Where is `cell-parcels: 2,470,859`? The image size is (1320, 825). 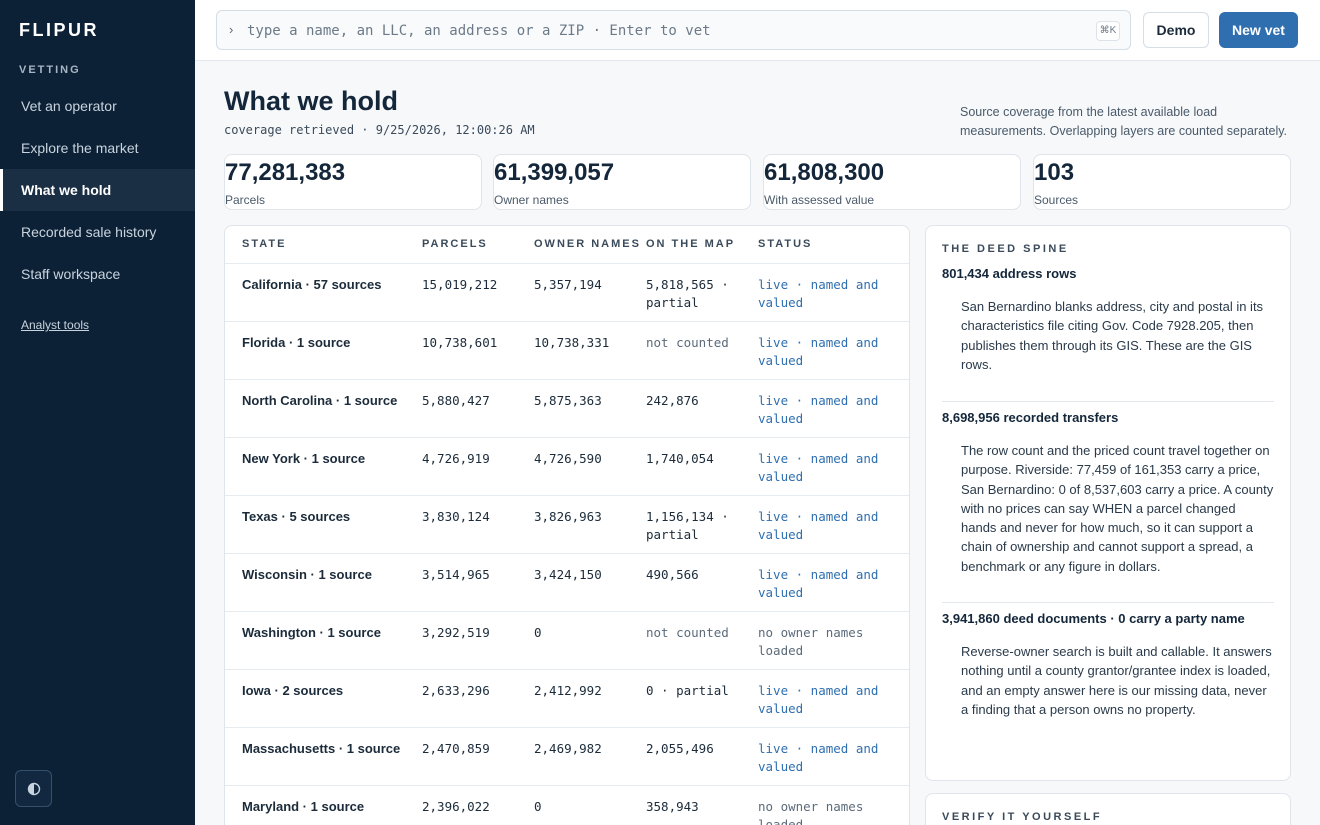 cell-parcels: 2,470,859 is located at coordinates (456, 748).